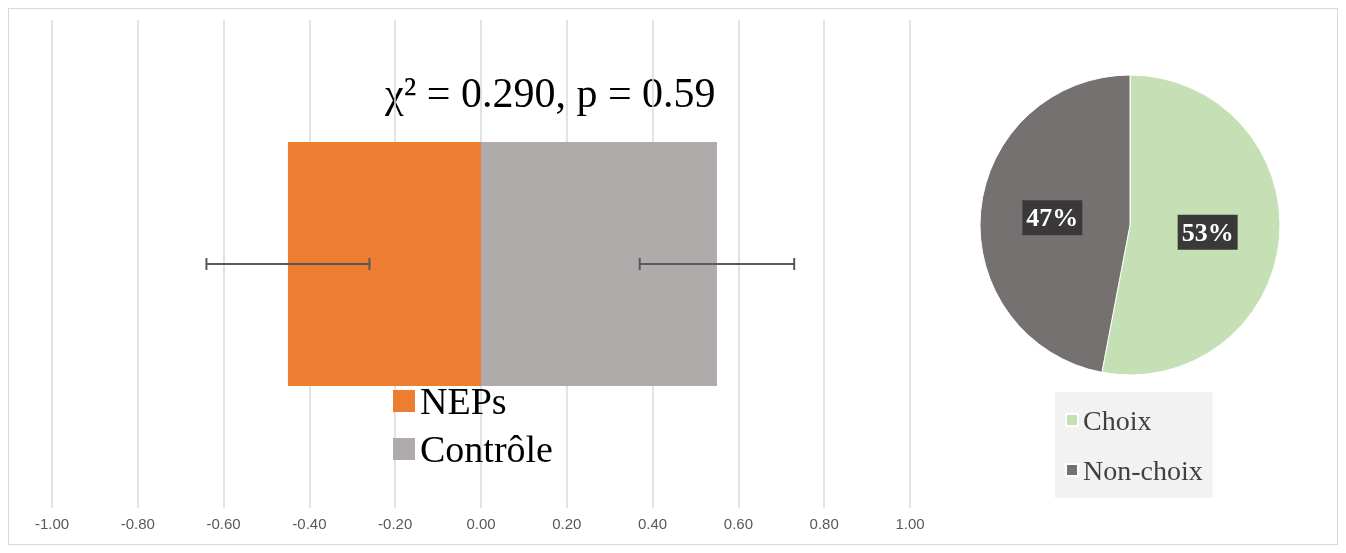  I want to click on x-tick-label: -0.60, so click(223, 523).